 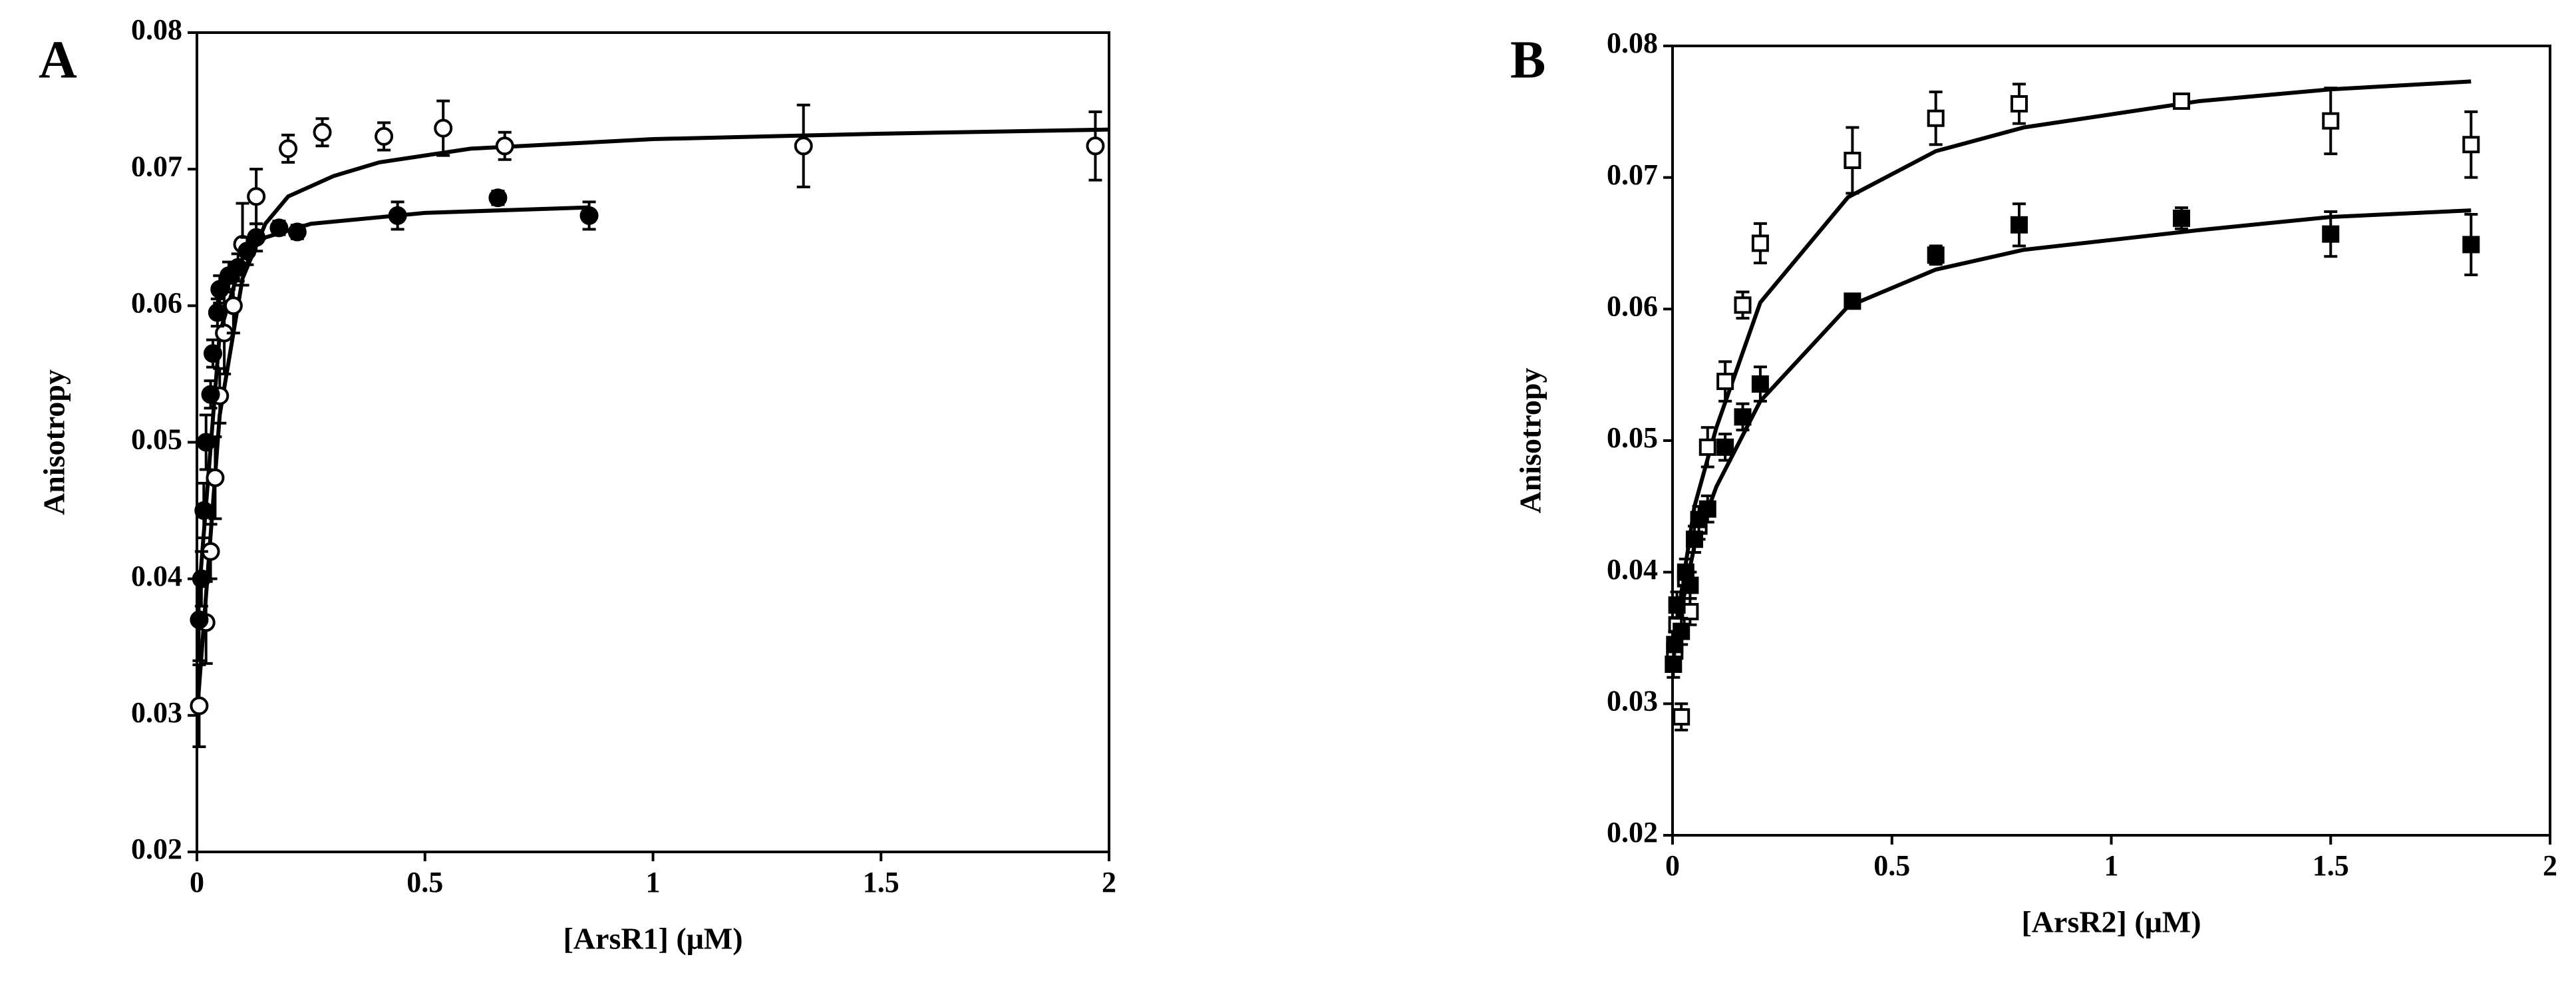 I want to click on panel-label: A, so click(x=58, y=60).